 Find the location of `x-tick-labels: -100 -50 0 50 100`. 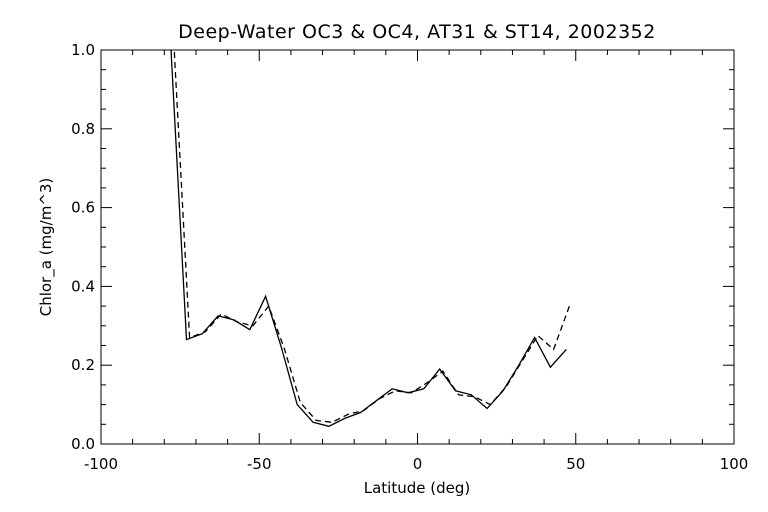

x-tick-labels: -100 -50 0 50 100 is located at coordinates (416, 464).